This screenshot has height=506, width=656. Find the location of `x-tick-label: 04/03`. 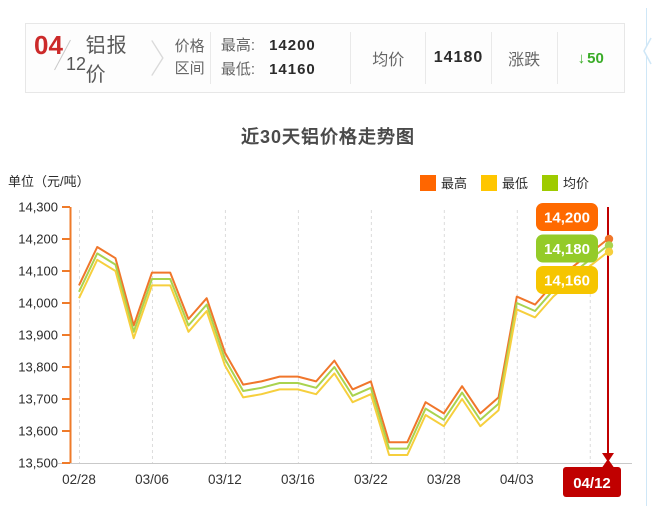

x-tick-label: 04/03 is located at coordinates (517, 479).